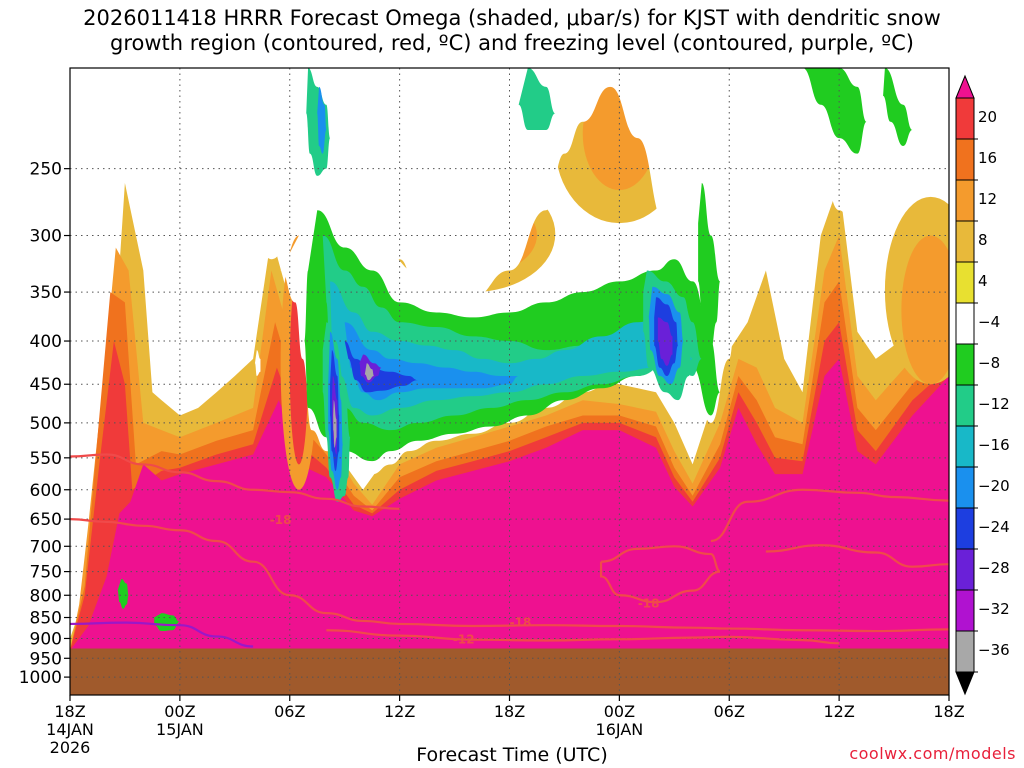  I want to click on y-tick-label-250: 250, so click(46, 170).